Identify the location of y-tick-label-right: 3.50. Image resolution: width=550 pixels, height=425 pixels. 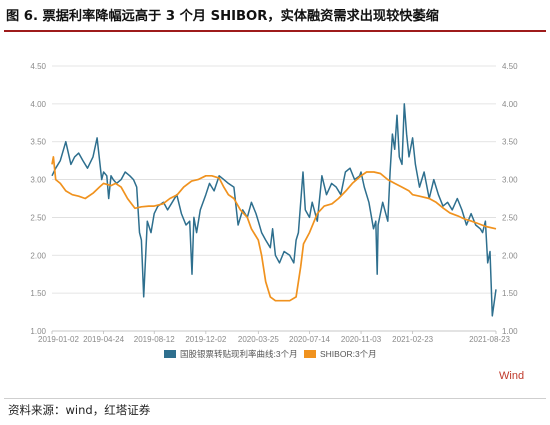
(510, 142).